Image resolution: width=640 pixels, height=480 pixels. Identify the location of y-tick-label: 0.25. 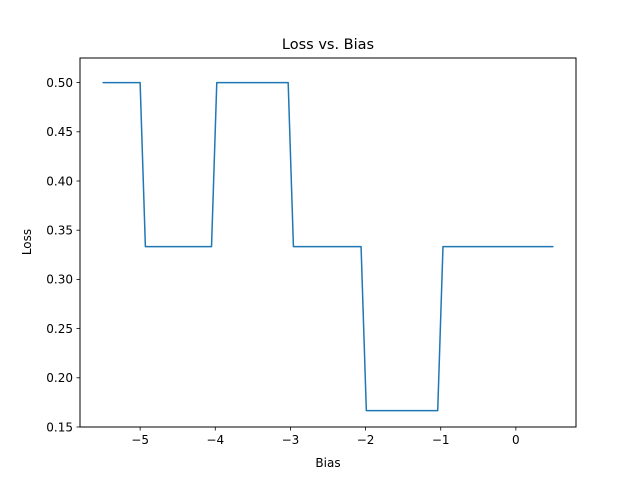
(59, 329).